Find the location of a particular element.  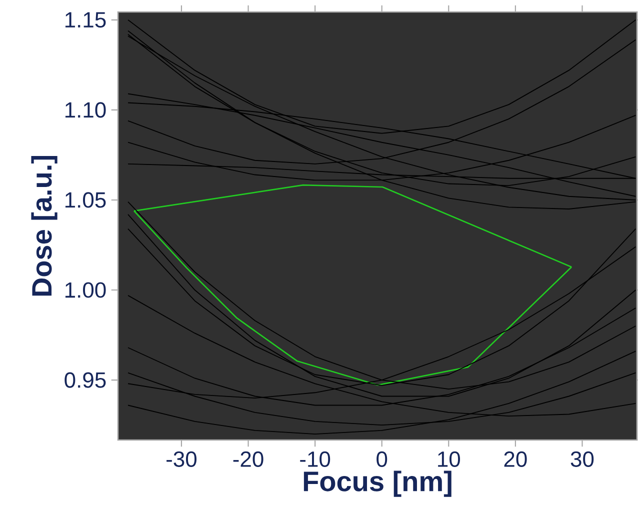

y-tick-label: 1.10 is located at coordinates (85, 110).